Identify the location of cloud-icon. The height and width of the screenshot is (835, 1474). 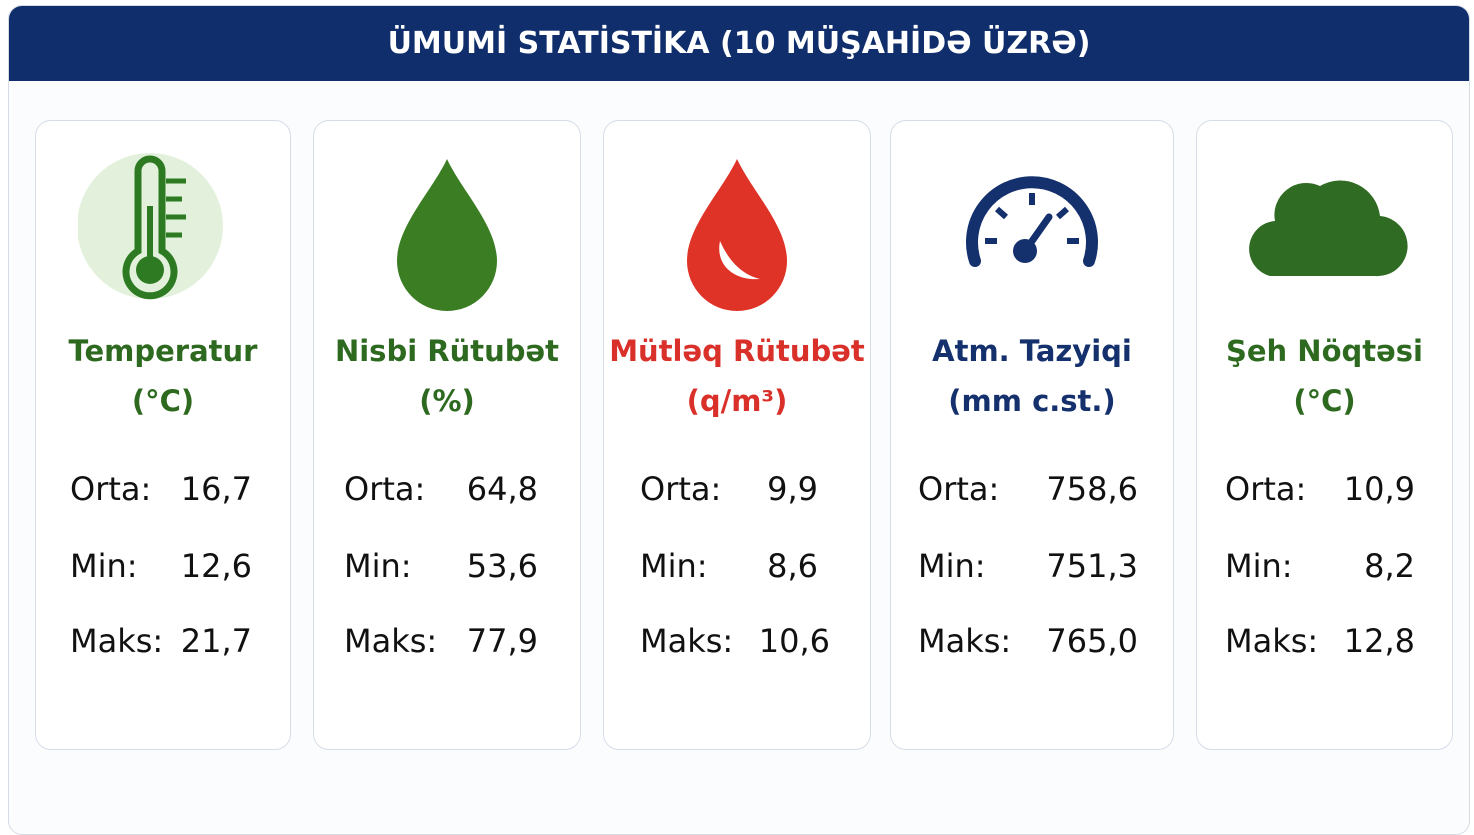
(1328, 228).